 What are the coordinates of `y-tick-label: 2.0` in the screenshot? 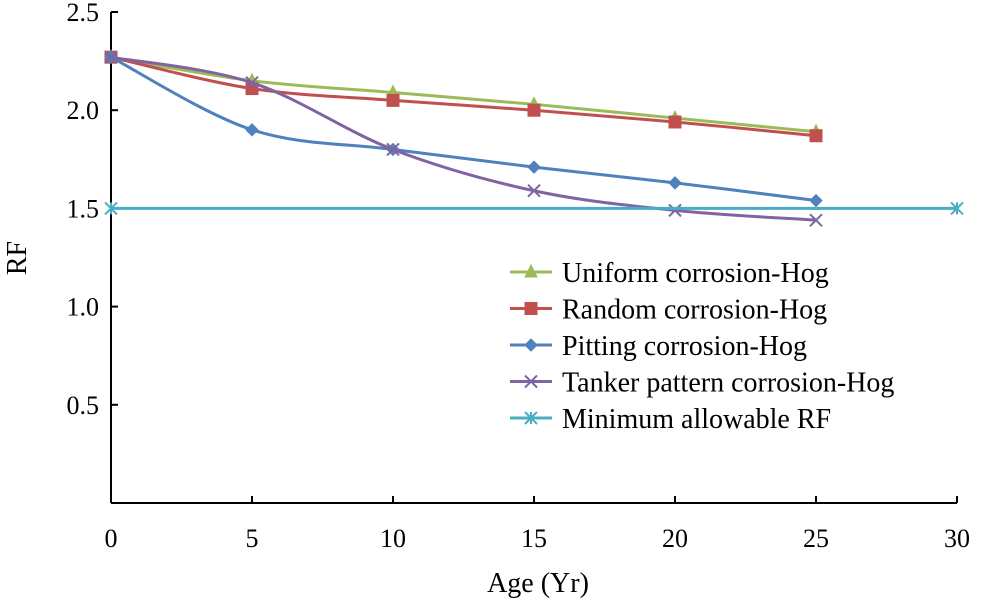 It's located at (83, 110).